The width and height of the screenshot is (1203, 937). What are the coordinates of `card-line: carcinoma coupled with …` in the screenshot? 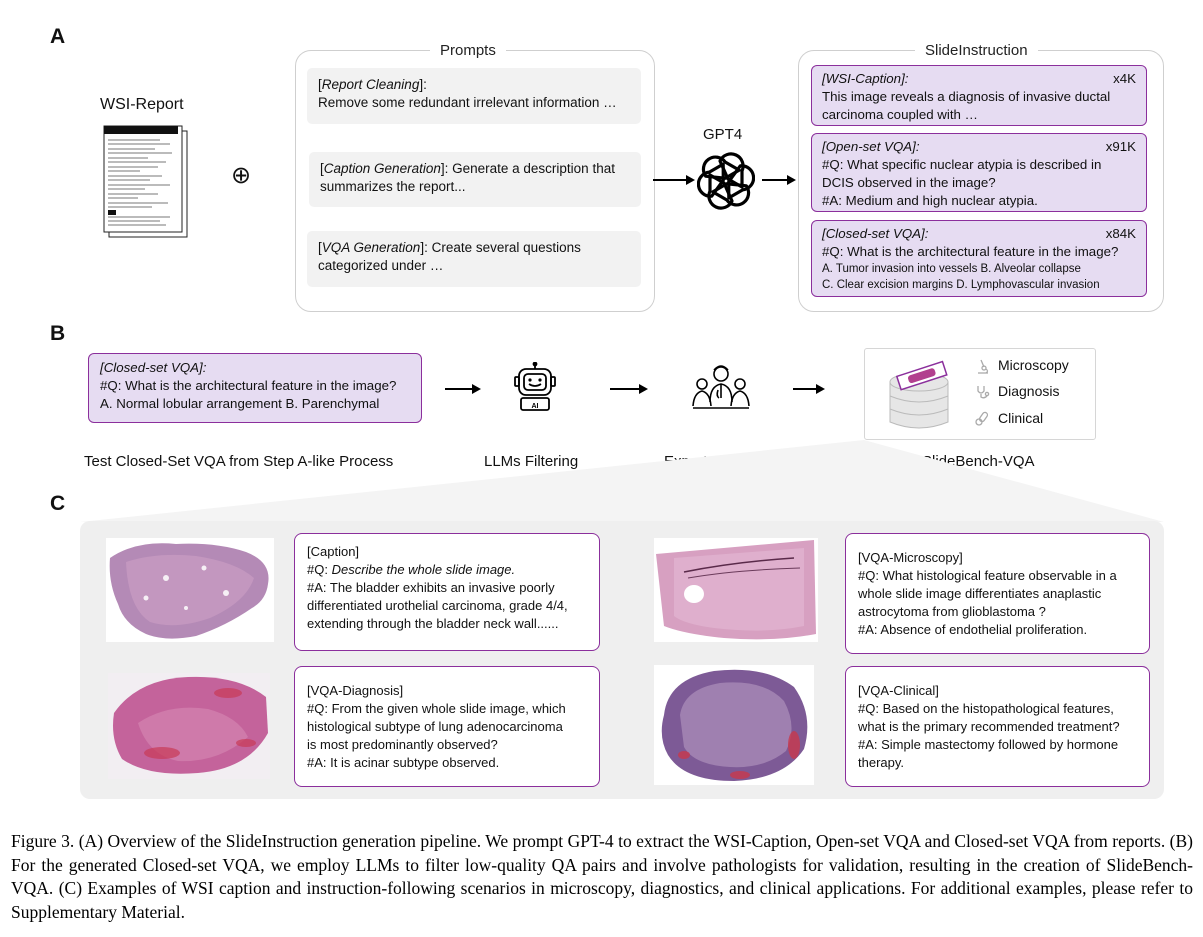 It's located at (900, 114).